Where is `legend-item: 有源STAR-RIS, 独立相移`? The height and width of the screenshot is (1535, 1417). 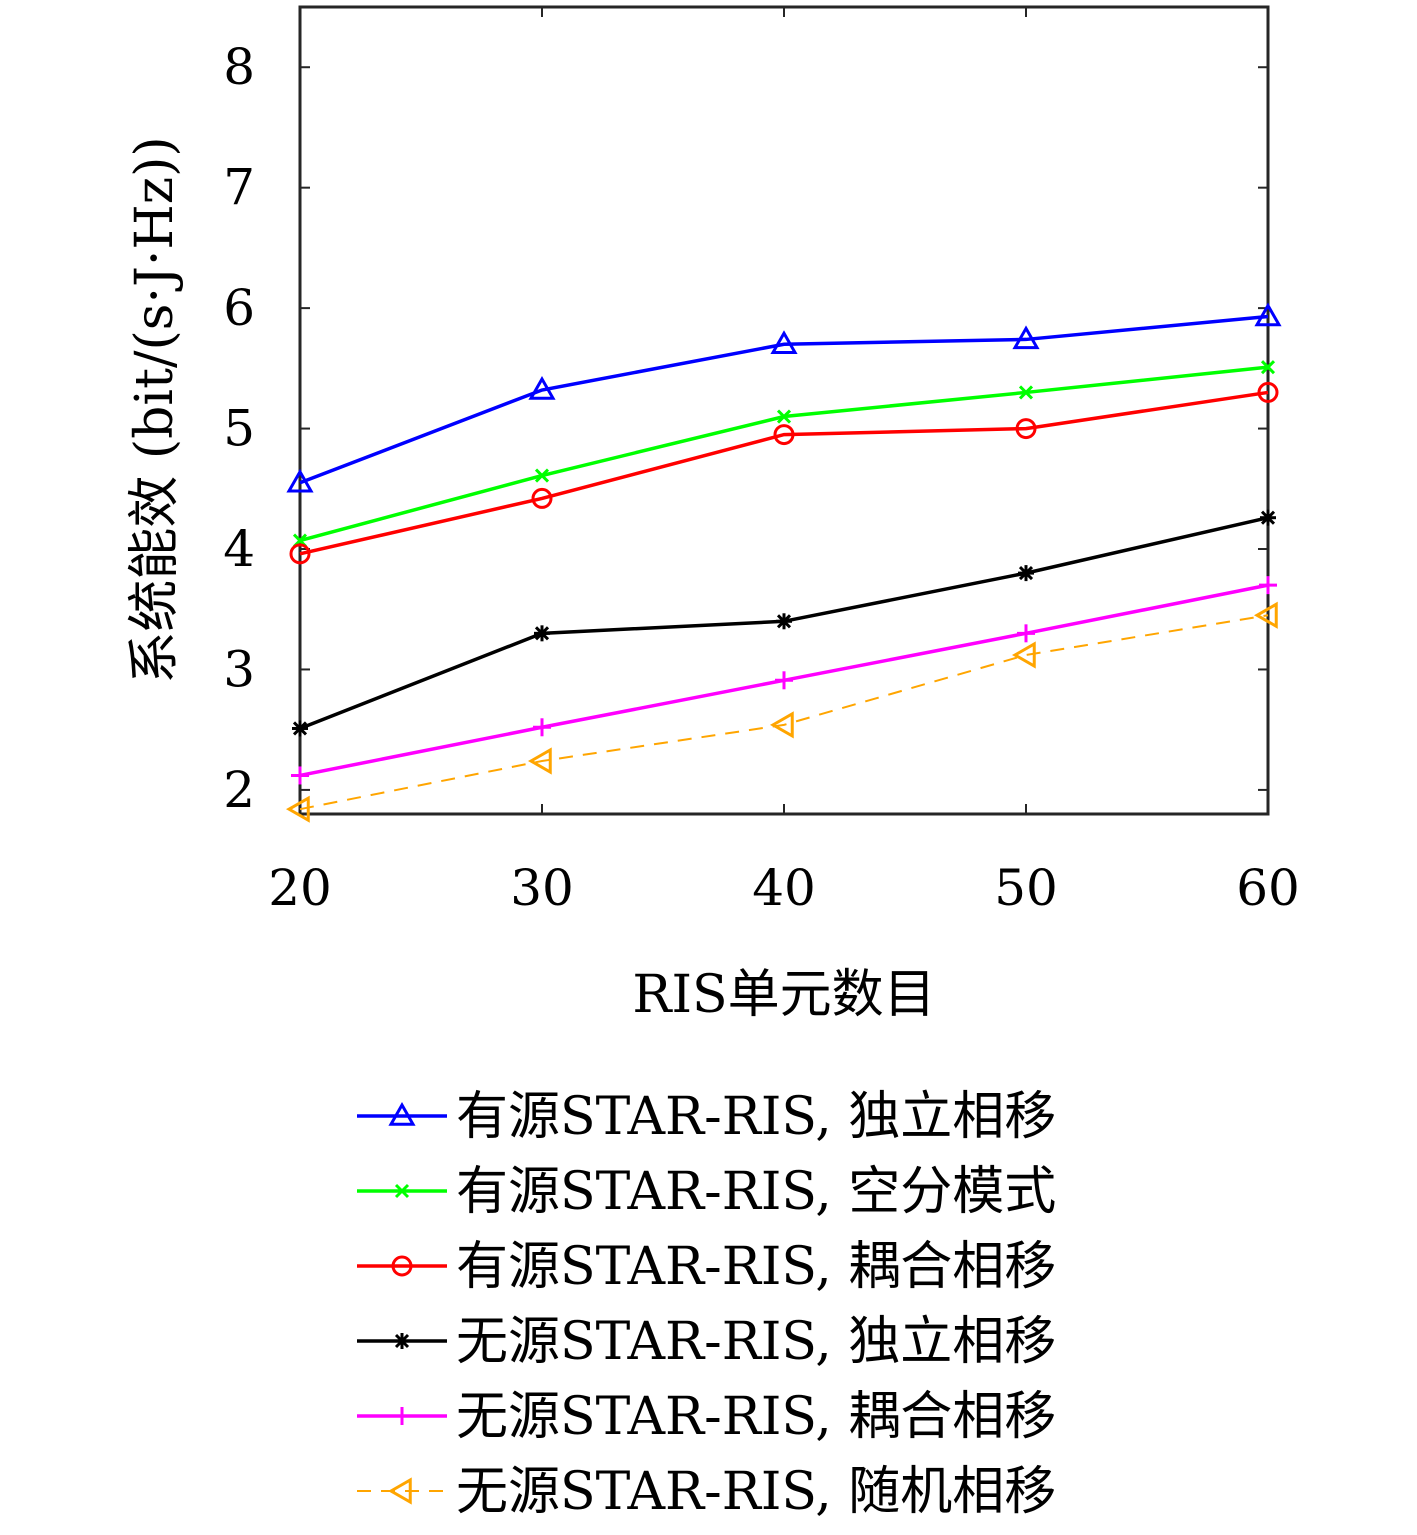
legend-item: 有源STAR-RIS, 独立相移 is located at coordinates (706, 1117).